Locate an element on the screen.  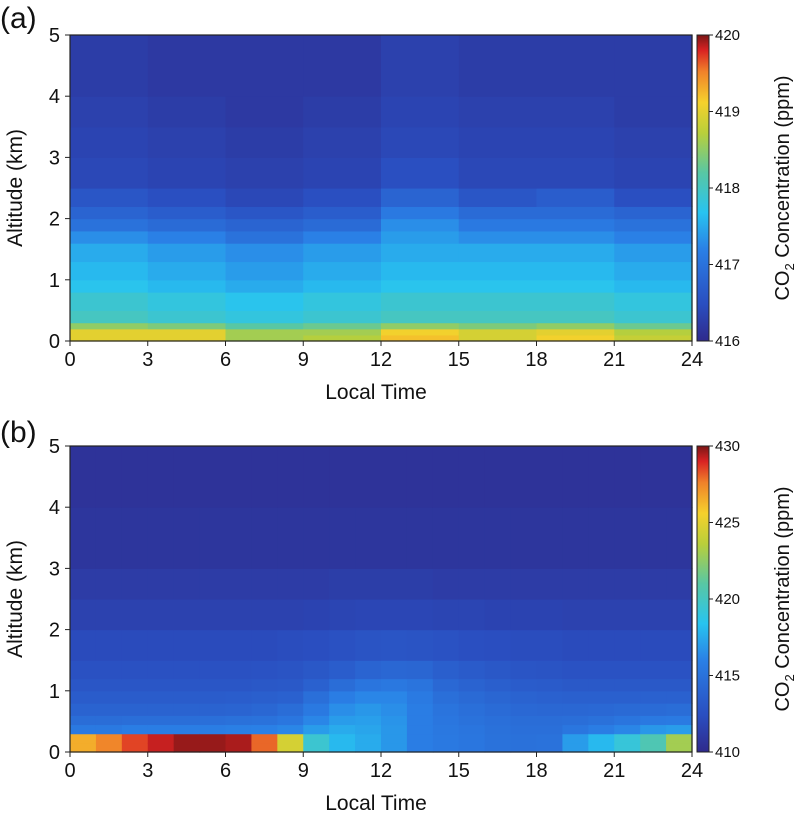
panel-a-x-axis: 0 3 6 9 12 15 18 21 24 is located at coordinates (383, 356).